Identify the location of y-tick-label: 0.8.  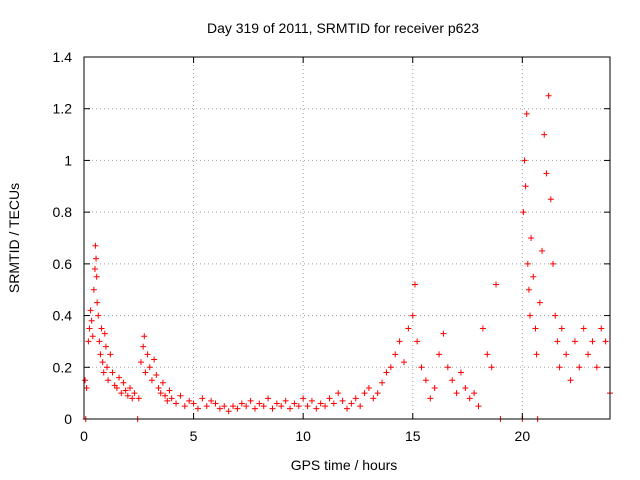
(63, 212).